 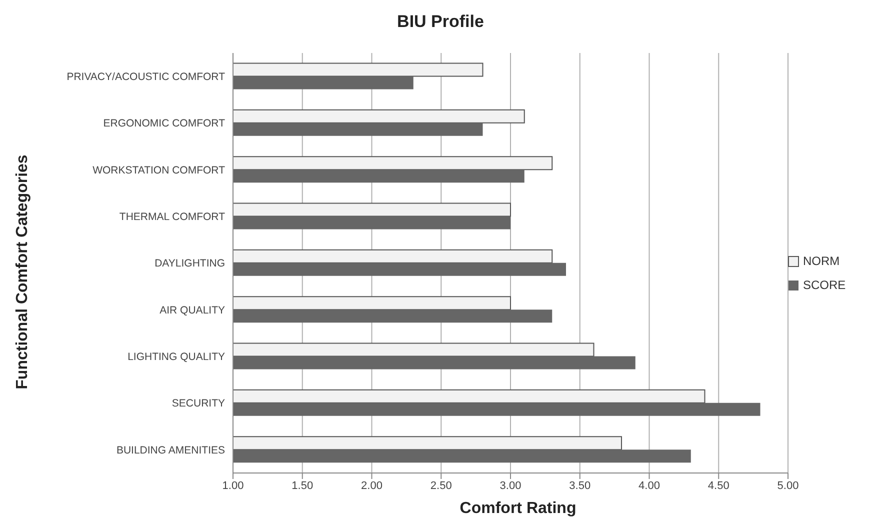 I want to click on x-tick-label: 1.00, so click(x=233, y=486).